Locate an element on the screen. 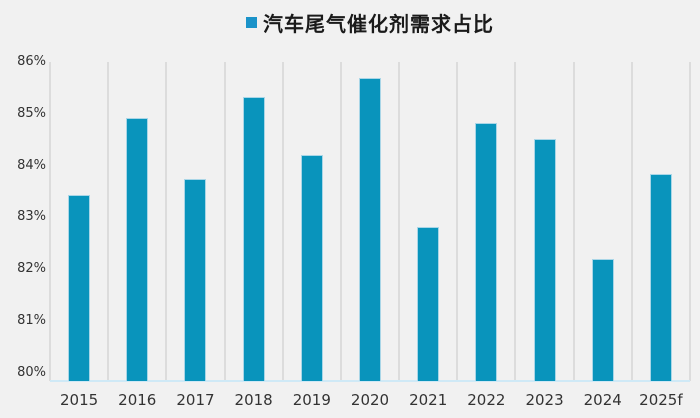 The height and width of the screenshot is (418, 700). y-tick-label-86: 86% is located at coordinates (31, 61).